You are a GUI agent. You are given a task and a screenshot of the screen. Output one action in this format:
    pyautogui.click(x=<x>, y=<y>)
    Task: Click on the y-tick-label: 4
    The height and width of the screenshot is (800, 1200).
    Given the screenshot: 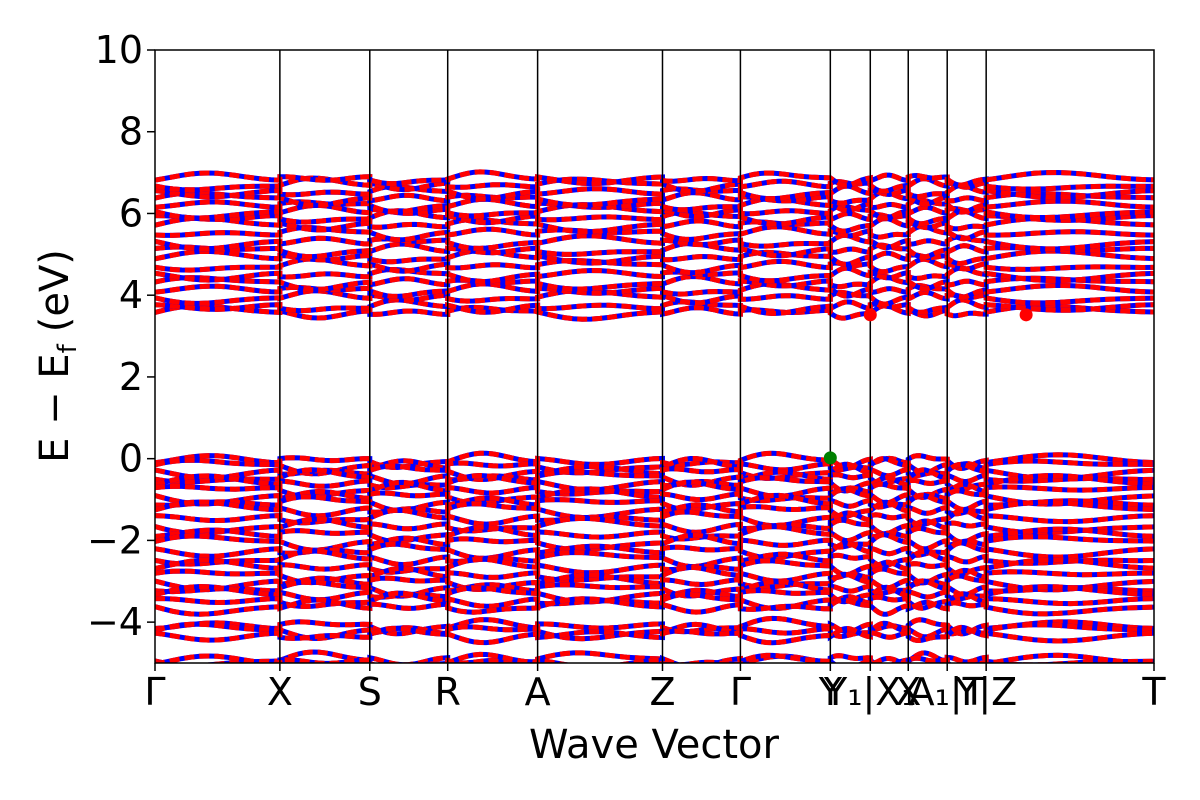 What is the action you would take?
    pyautogui.click(x=131, y=295)
    